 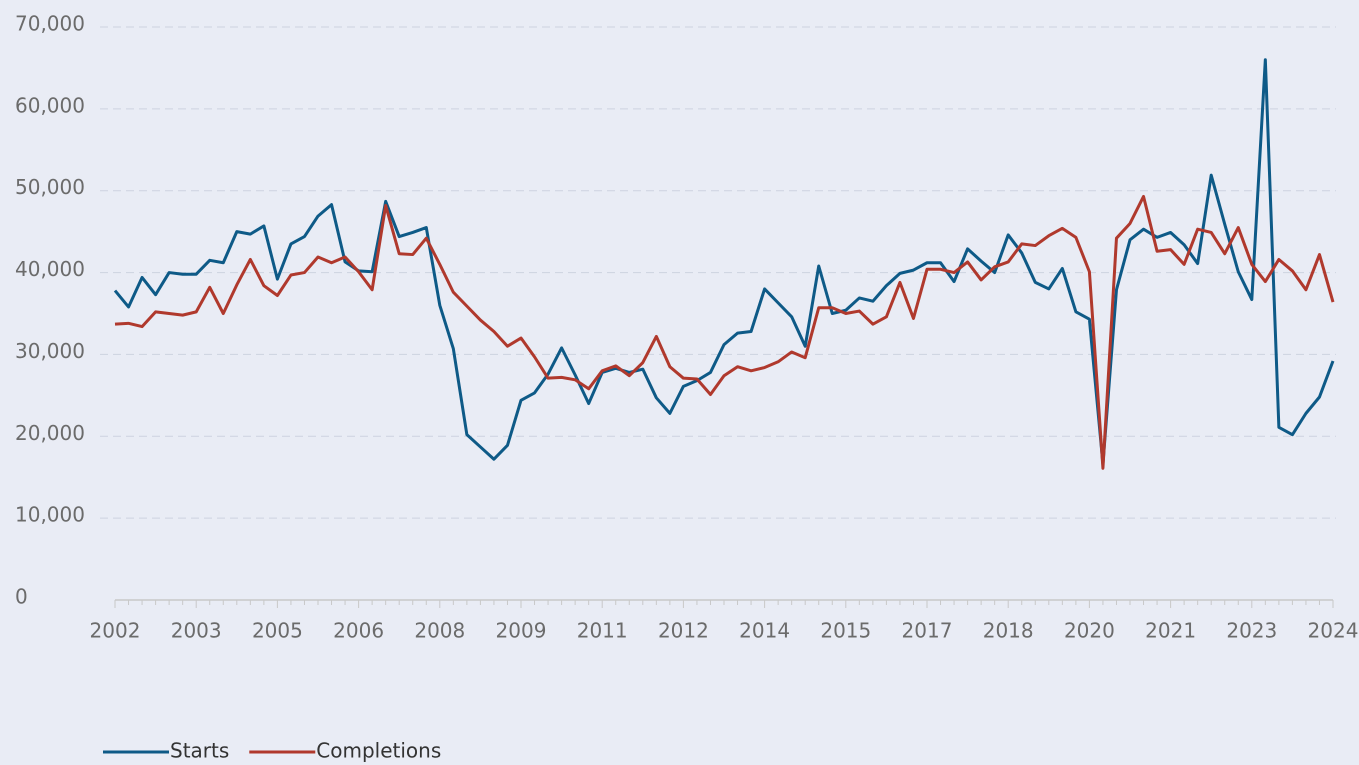 What do you see at coordinates (602, 631) in the screenshot?
I see `x-tick-label: 2011` at bounding box center [602, 631].